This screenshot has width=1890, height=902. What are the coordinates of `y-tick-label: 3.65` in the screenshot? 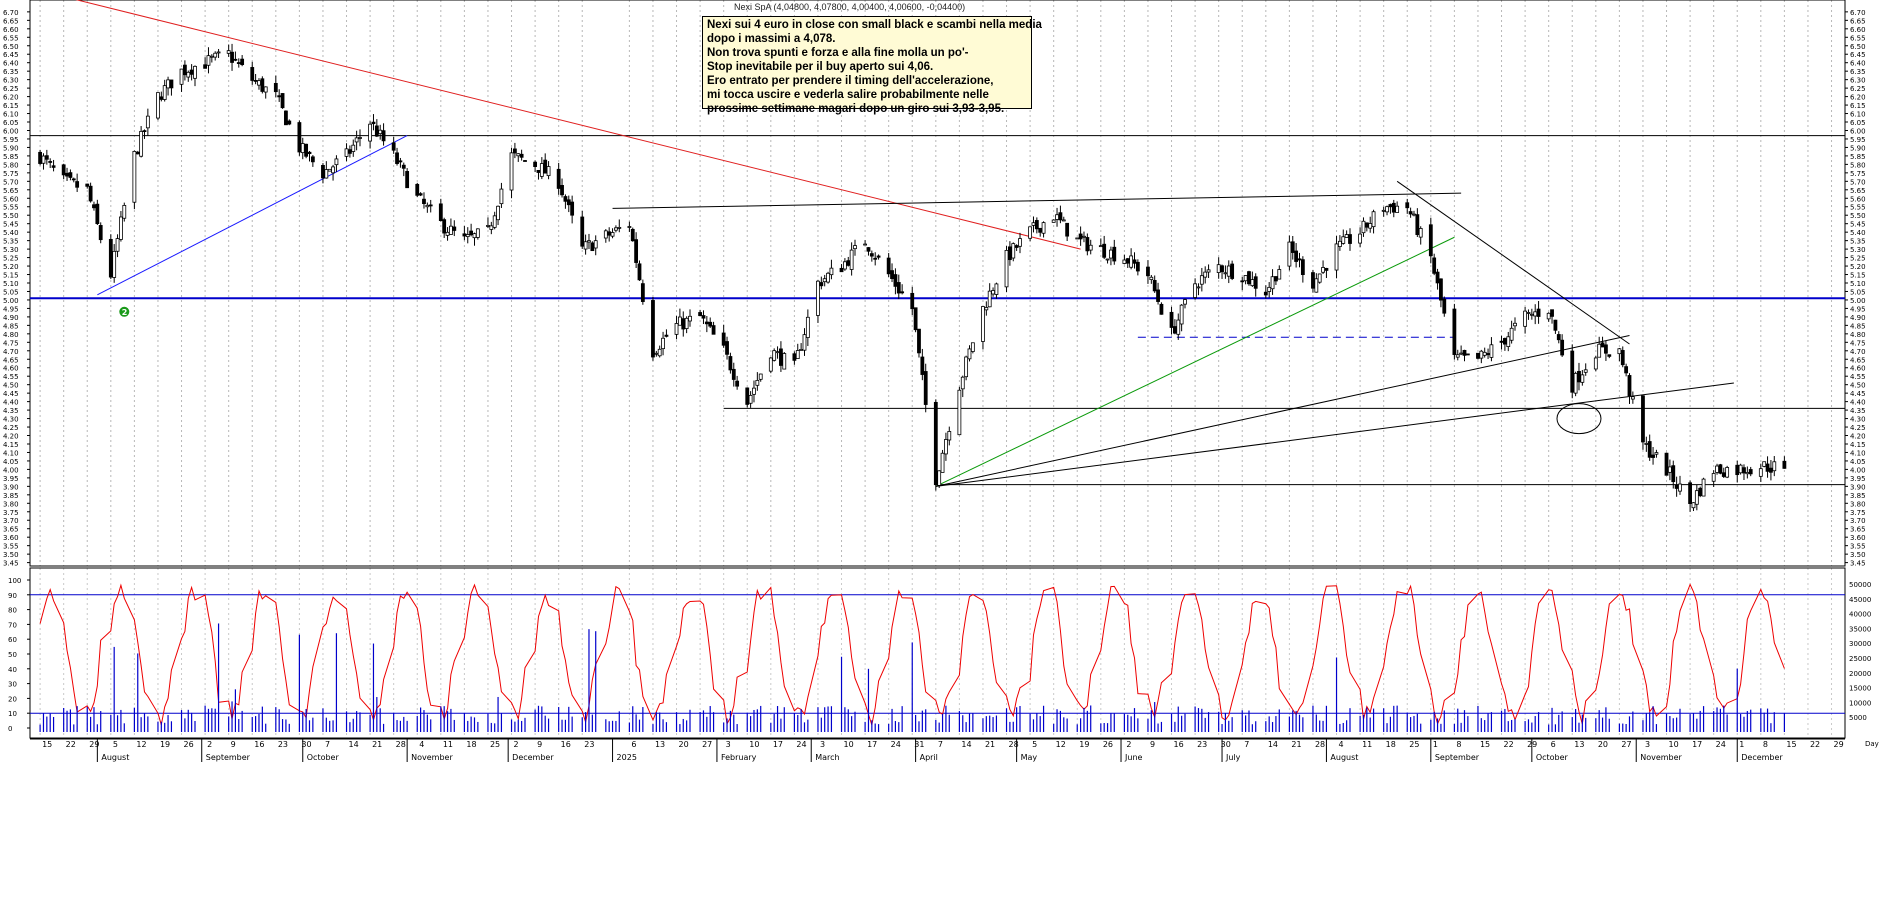 It's located at (1858, 530).